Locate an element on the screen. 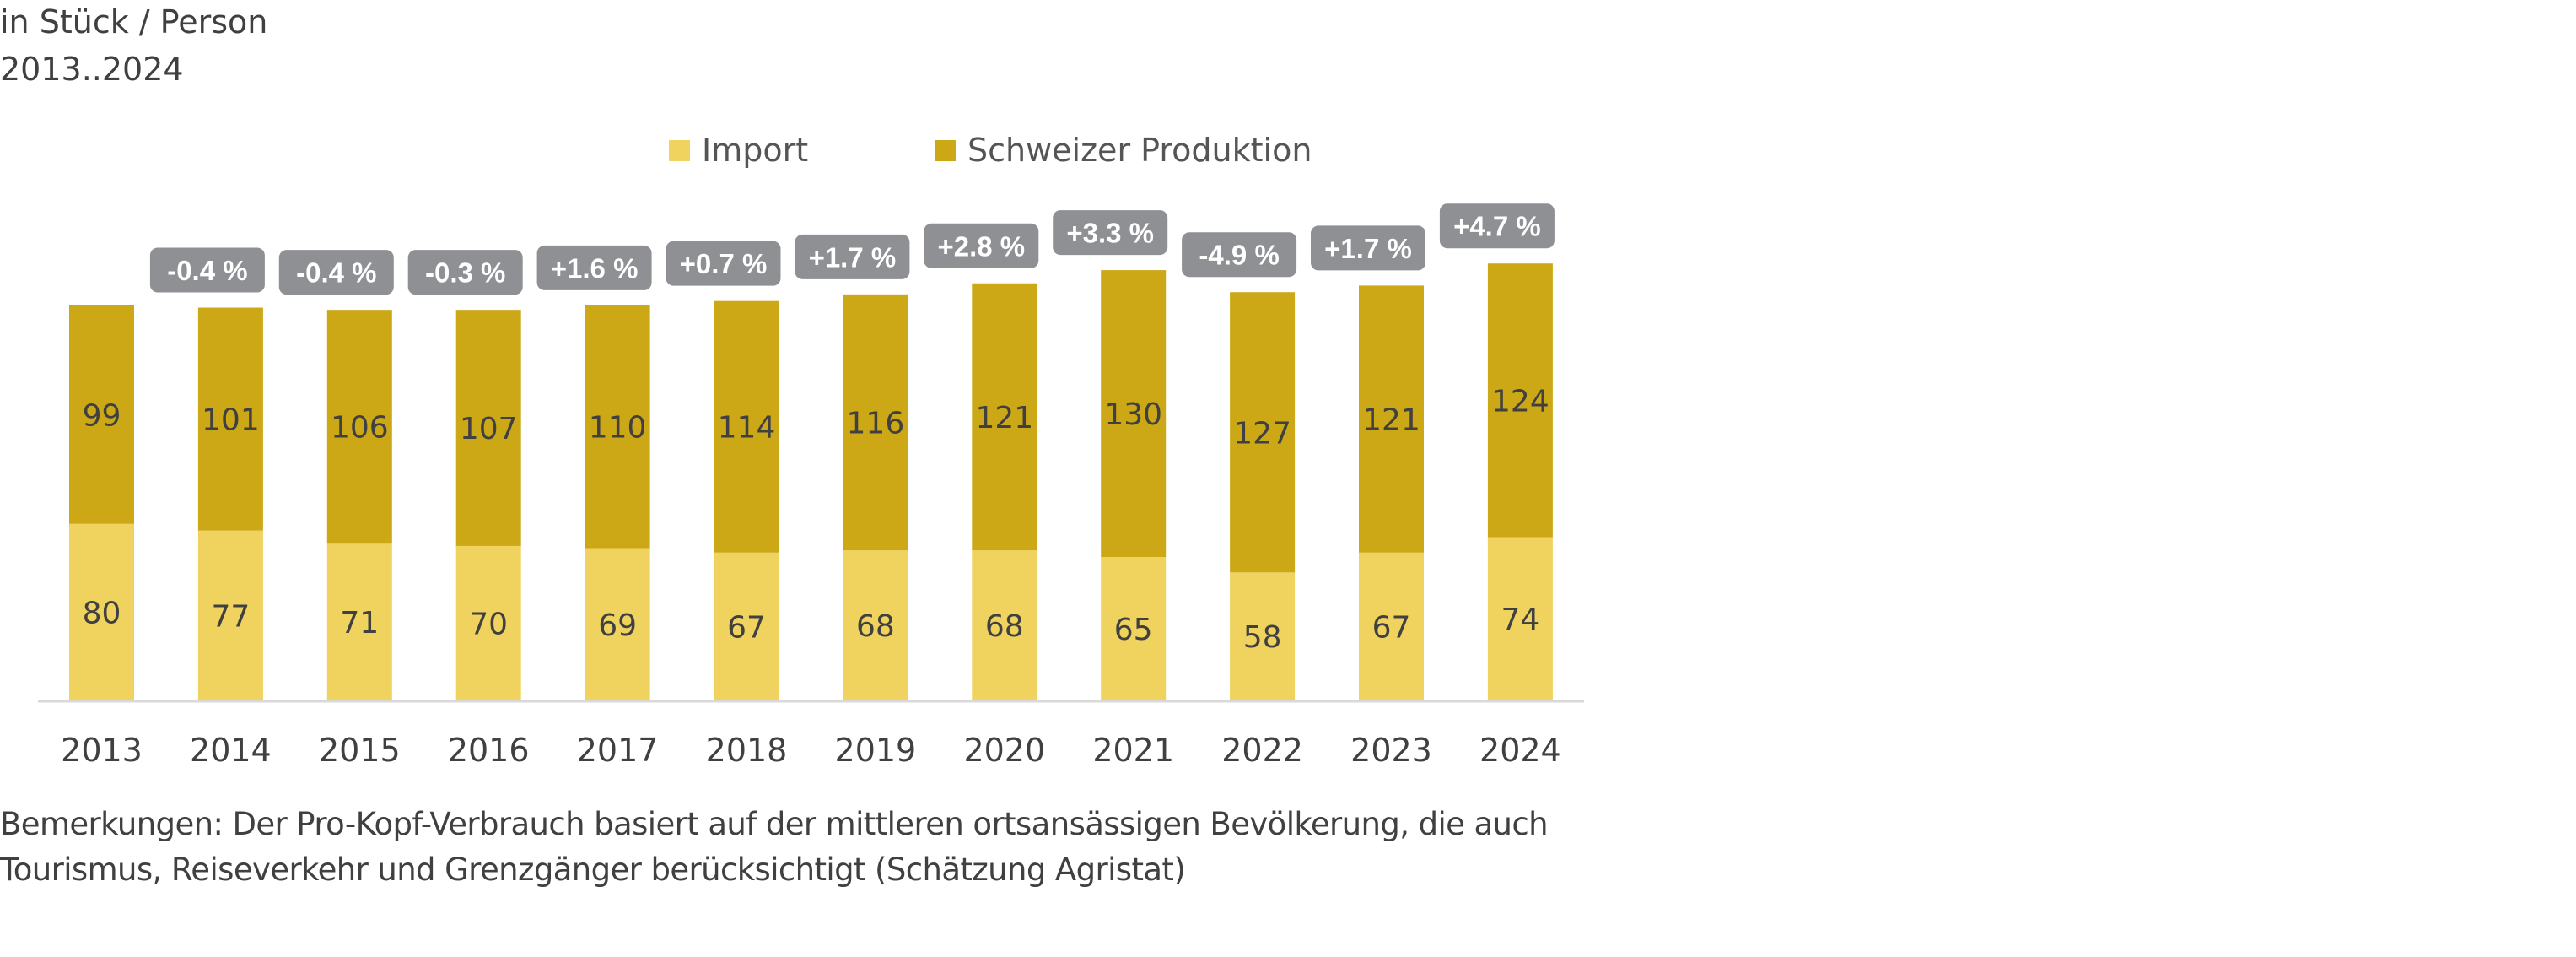  bar-production-2017 is located at coordinates (617, 427).